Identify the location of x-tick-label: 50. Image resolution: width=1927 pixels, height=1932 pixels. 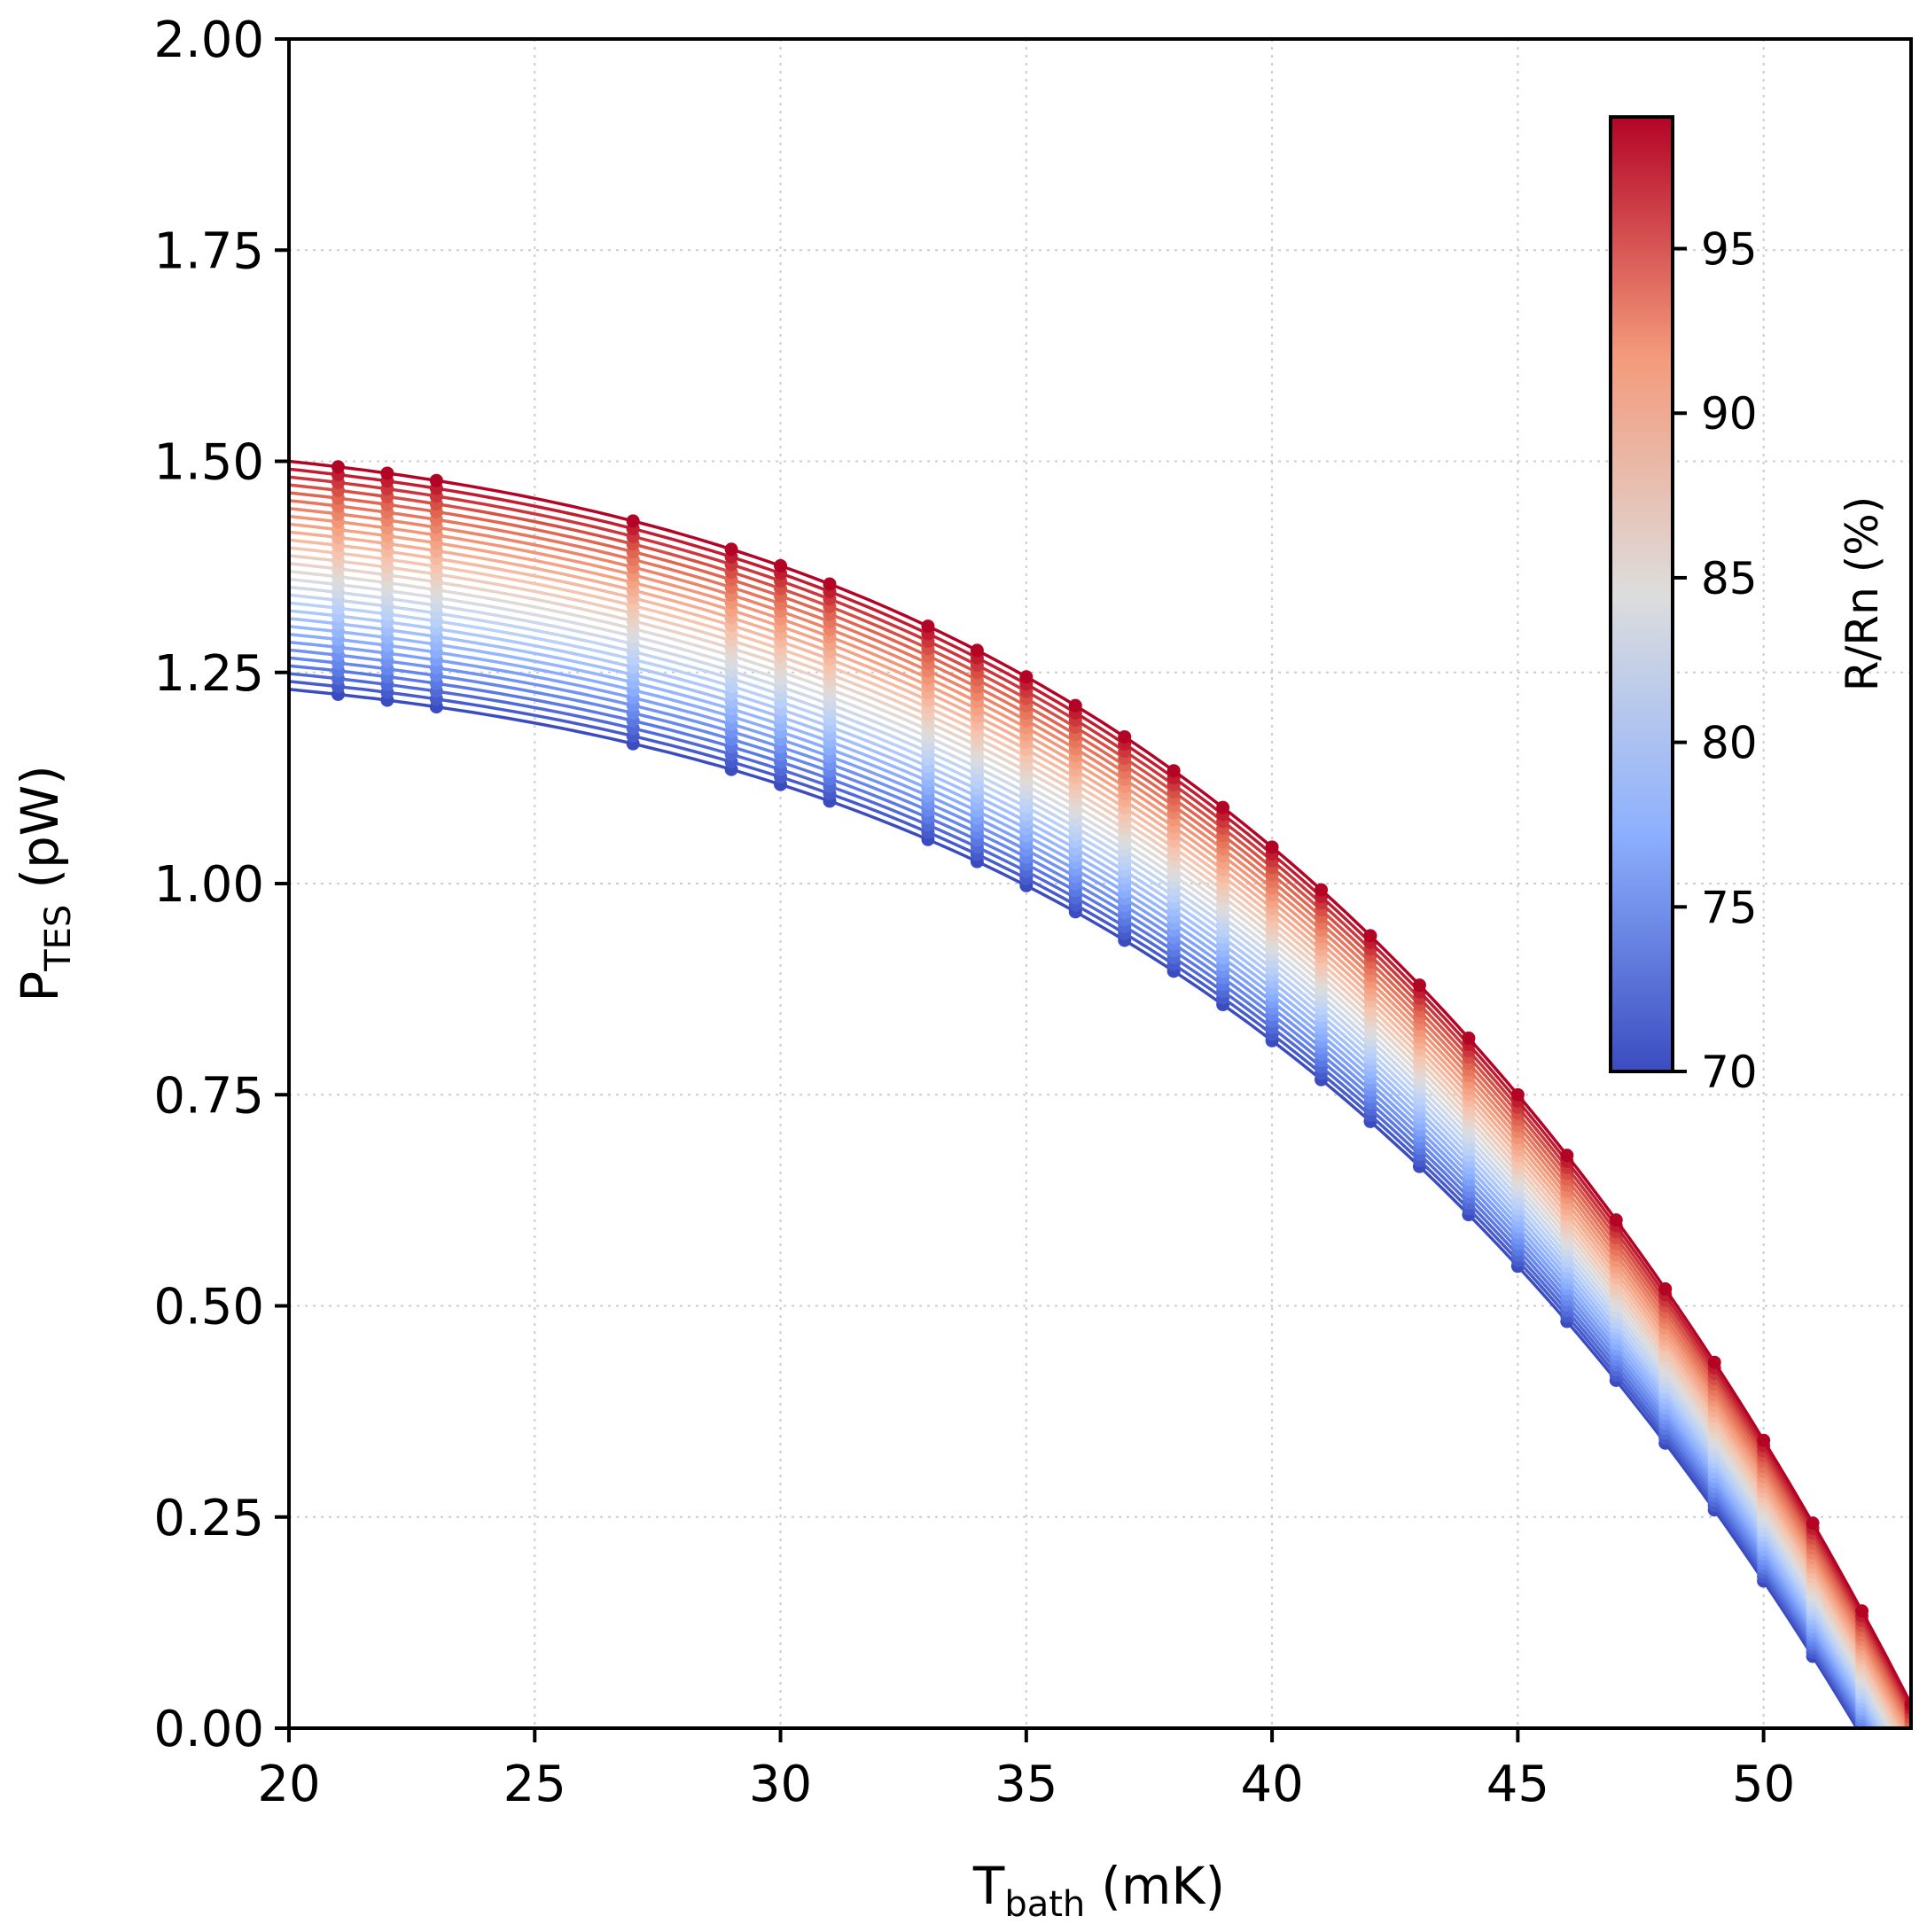
(1764, 1784).